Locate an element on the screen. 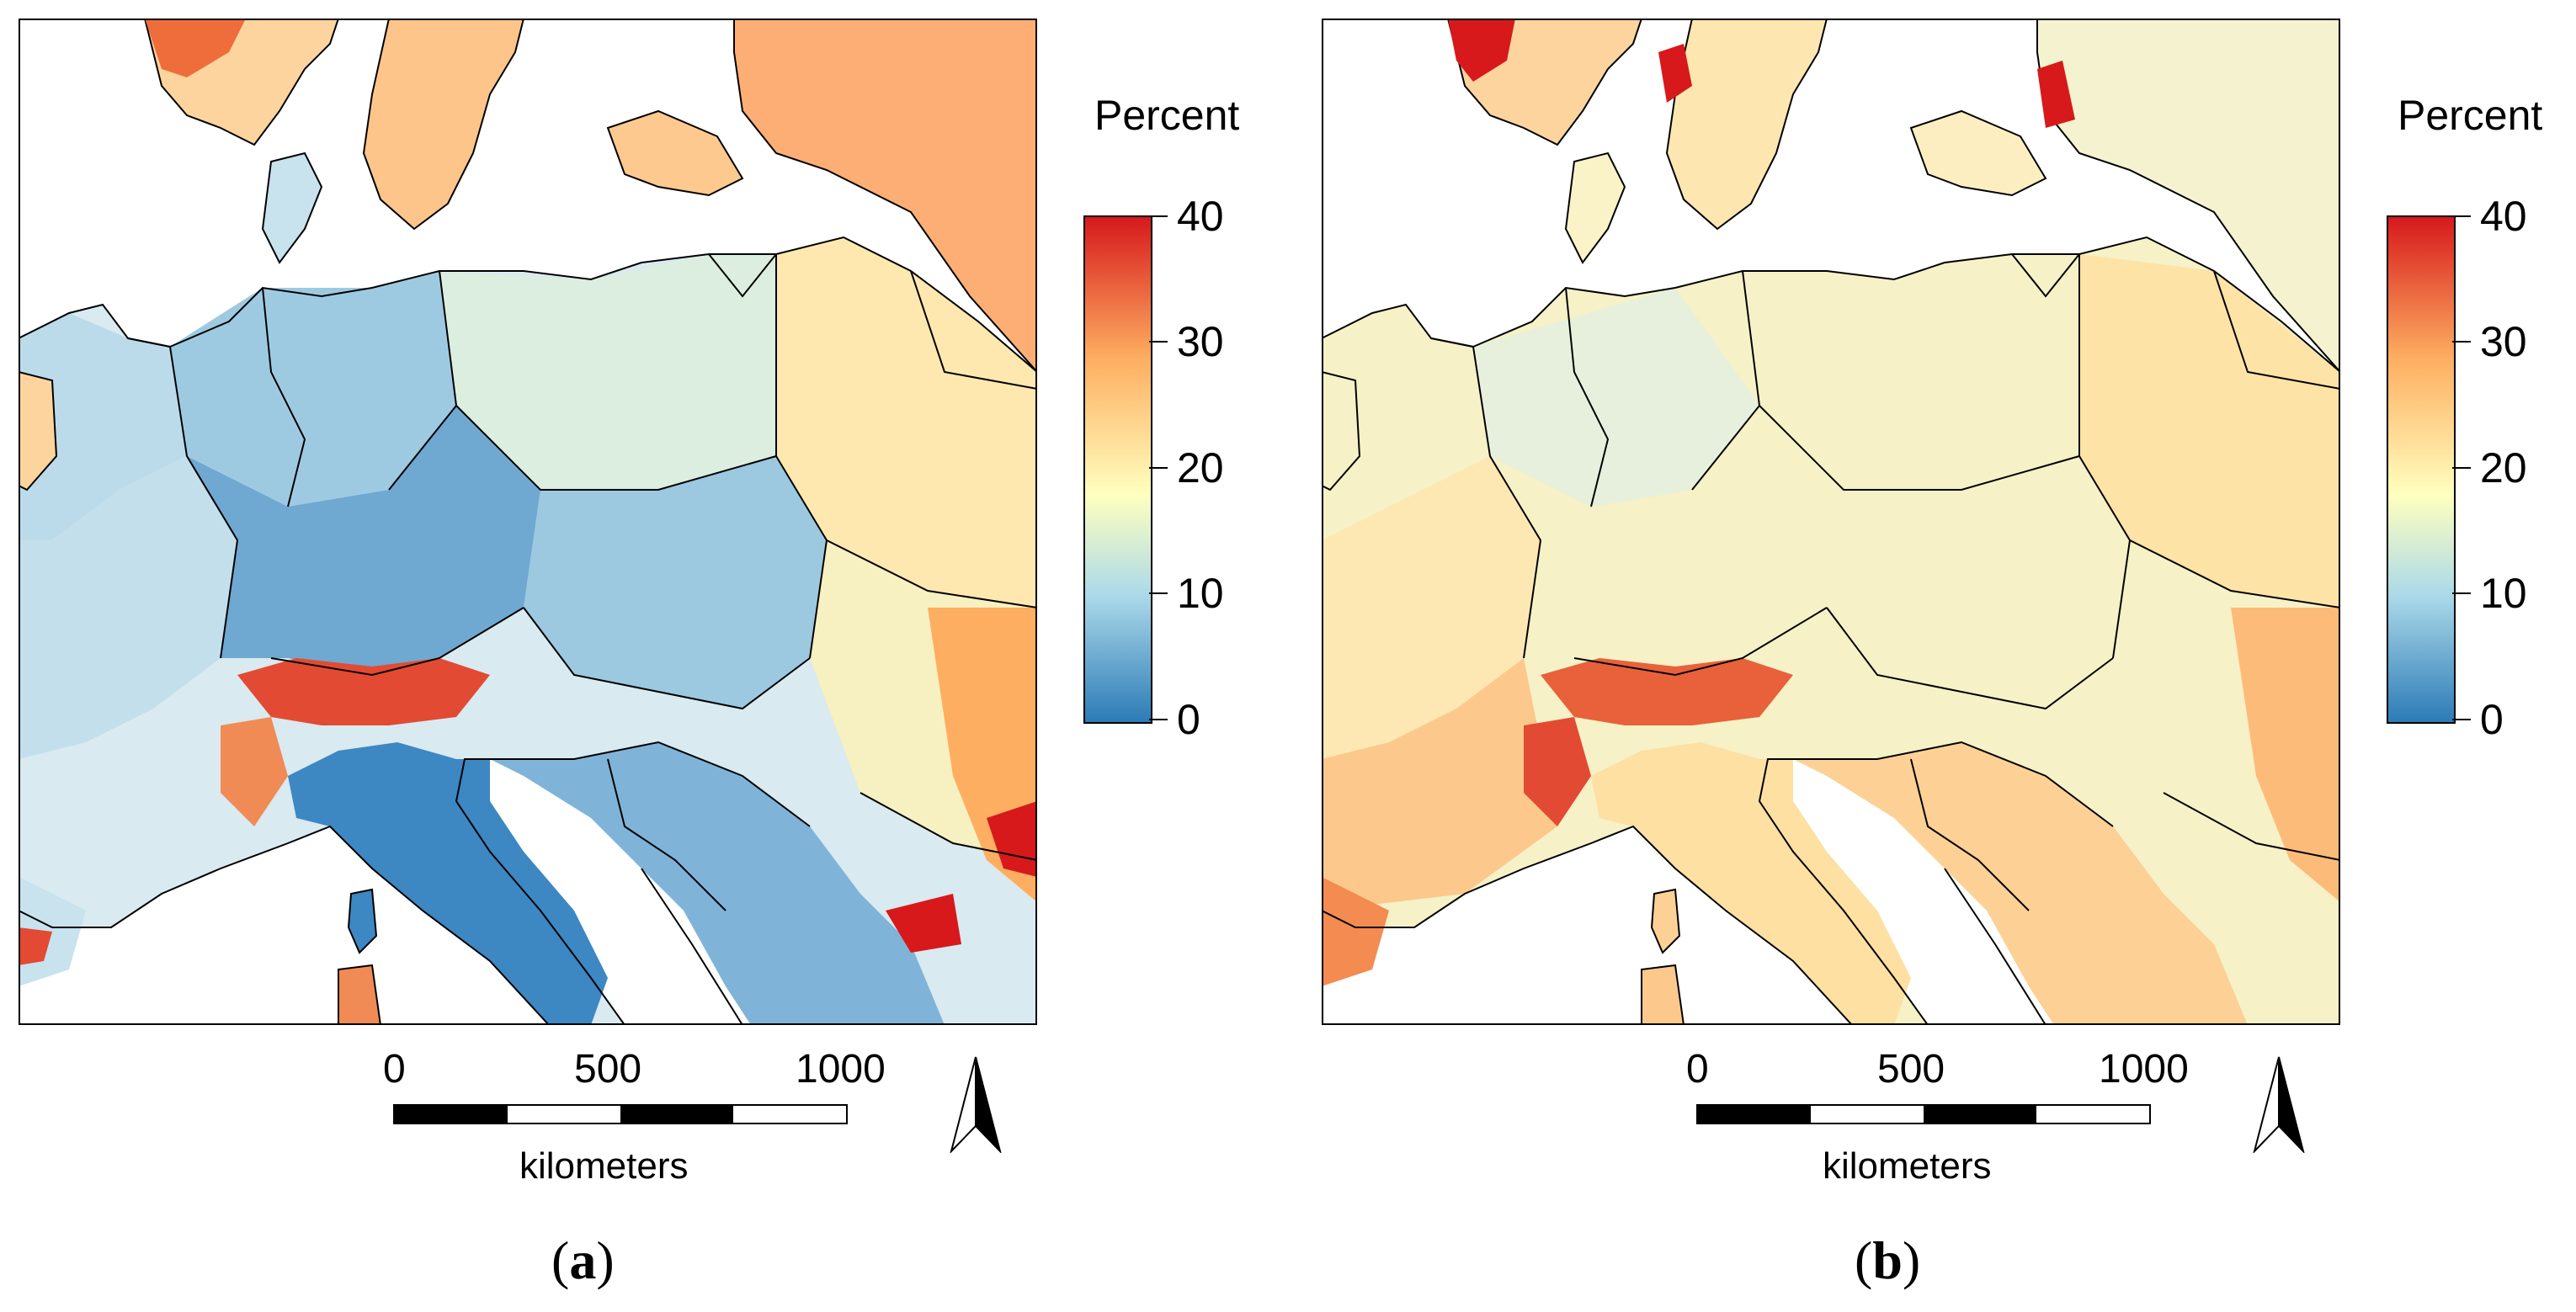 This screenshot has height=1312, width=2576. panel-caption-b: (b) is located at coordinates (1888, 1260).